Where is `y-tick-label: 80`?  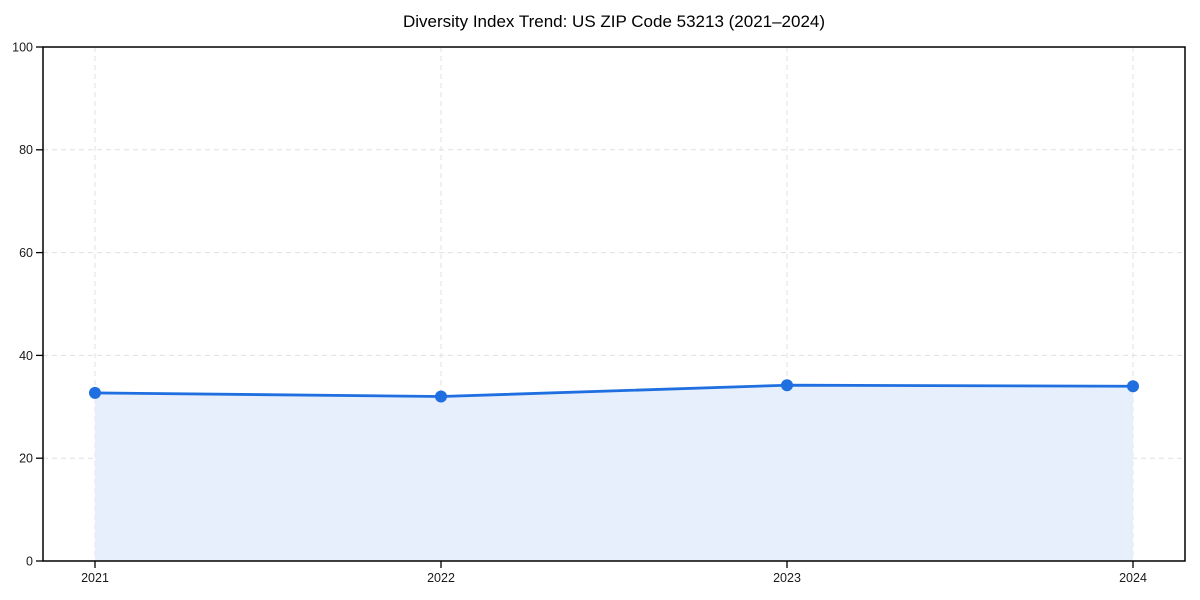
y-tick-label: 80 is located at coordinates (26, 150).